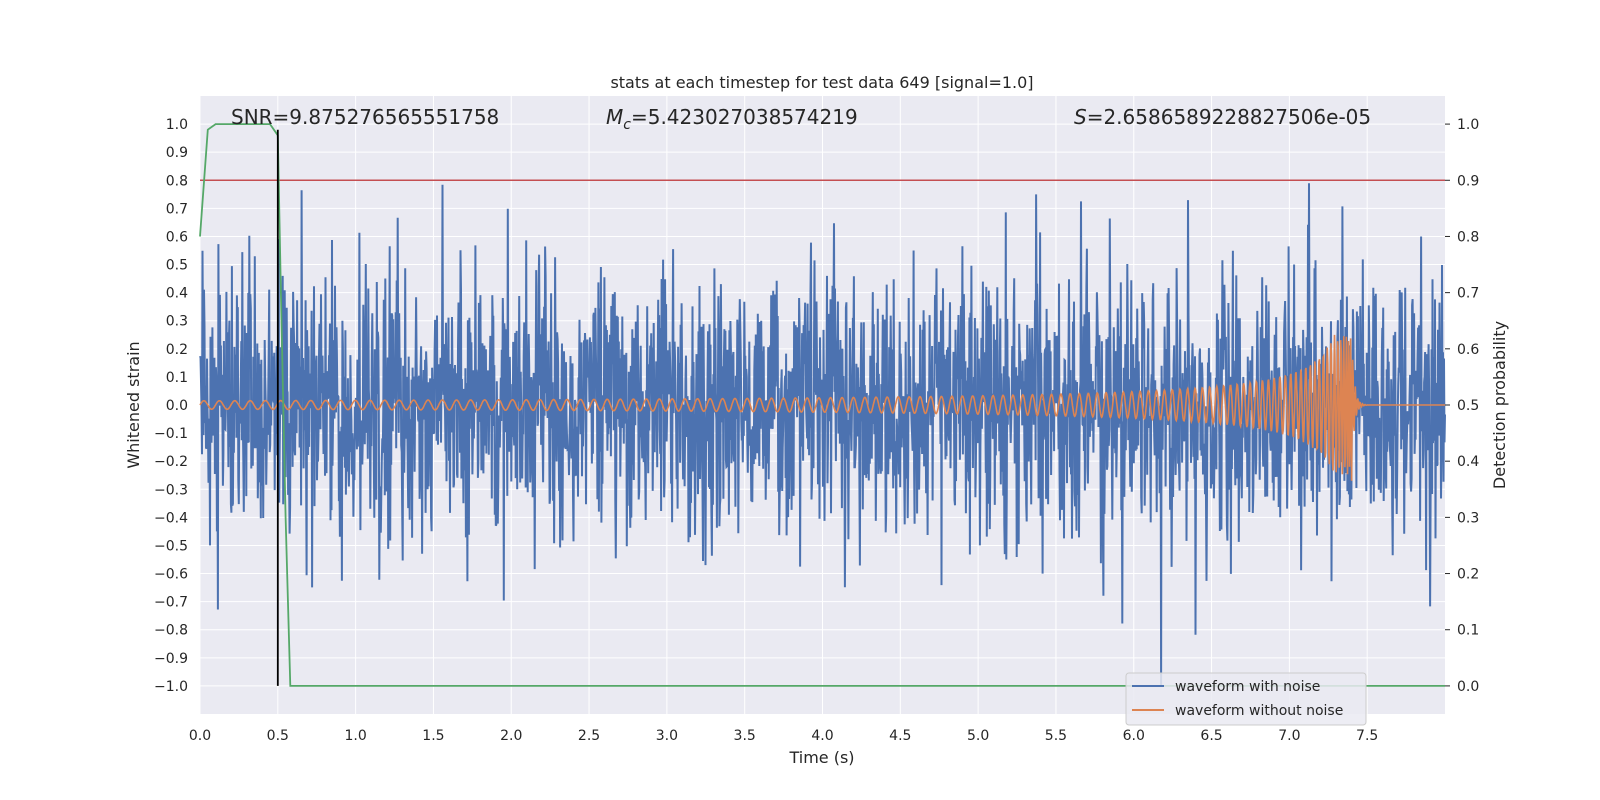 The image size is (1600, 800). Describe the element at coordinates (177, 153) in the screenshot. I see `y-tick-left-label: 0.9` at that location.